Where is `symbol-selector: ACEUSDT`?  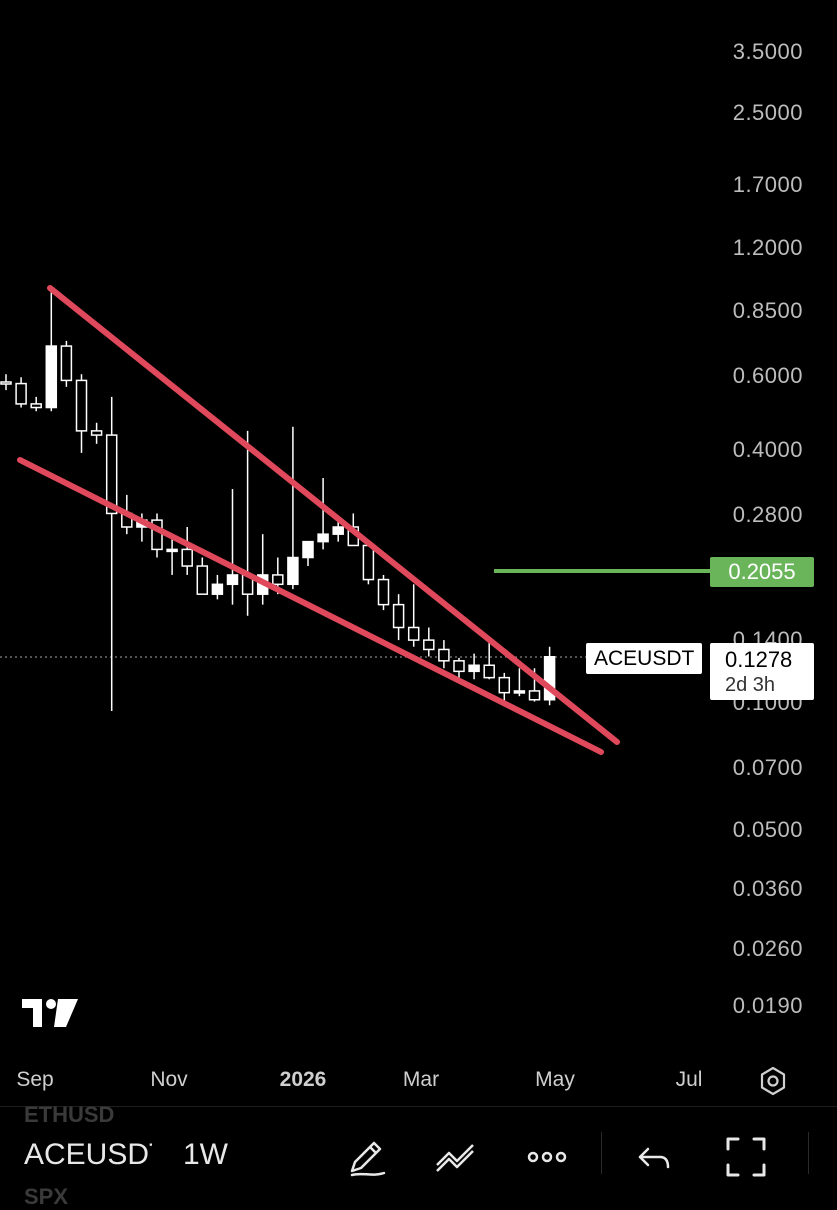 symbol-selector: ACEUSDT is located at coordinates (88, 1154).